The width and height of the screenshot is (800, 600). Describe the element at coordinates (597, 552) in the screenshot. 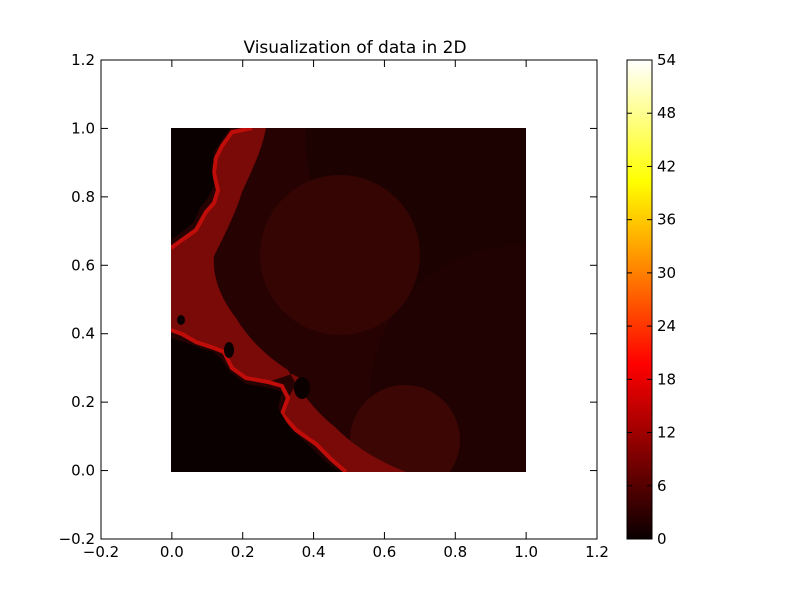

I see `x-tick-label: 1.2` at that location.